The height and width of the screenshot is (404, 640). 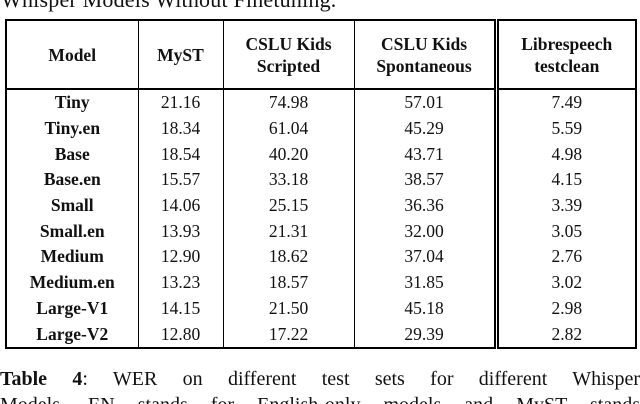 I want to click on table-row: Large-V2 12.80 17.22 29.39 2.82, so click(x=321, y=334).